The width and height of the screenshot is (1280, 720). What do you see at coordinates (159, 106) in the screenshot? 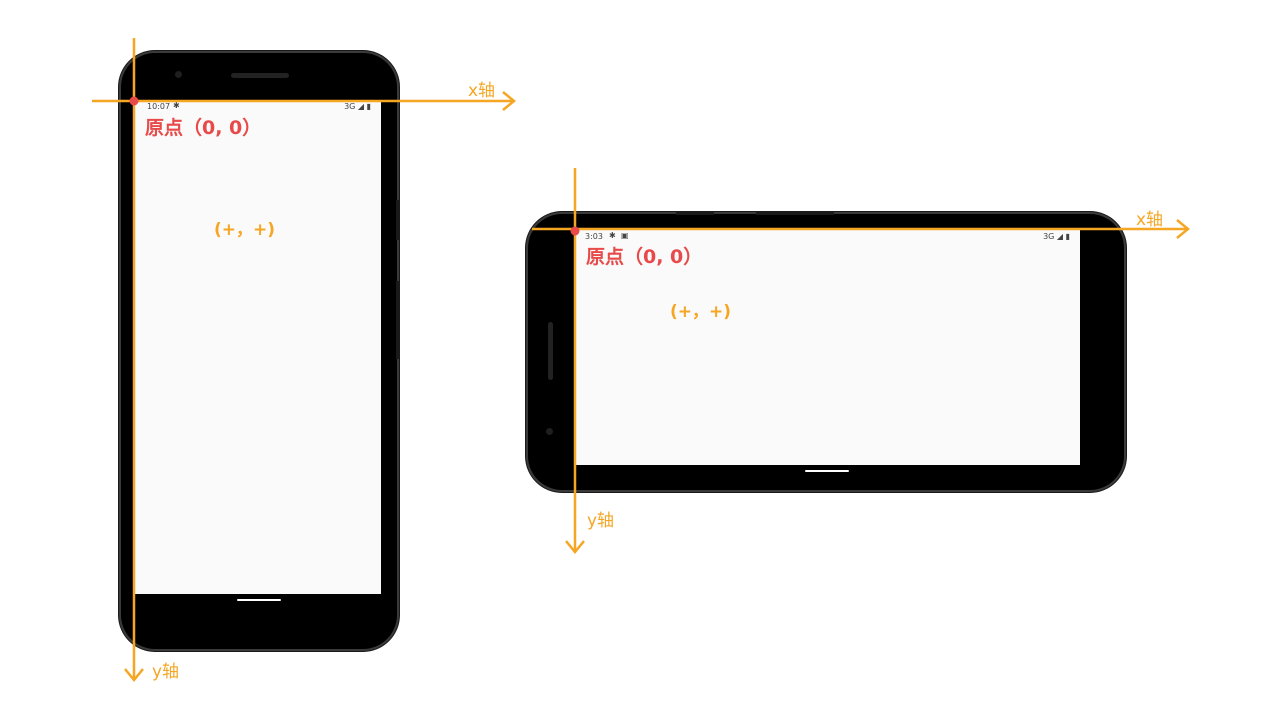
I see `status-time: 10:07` at bounding box center [159, 106].